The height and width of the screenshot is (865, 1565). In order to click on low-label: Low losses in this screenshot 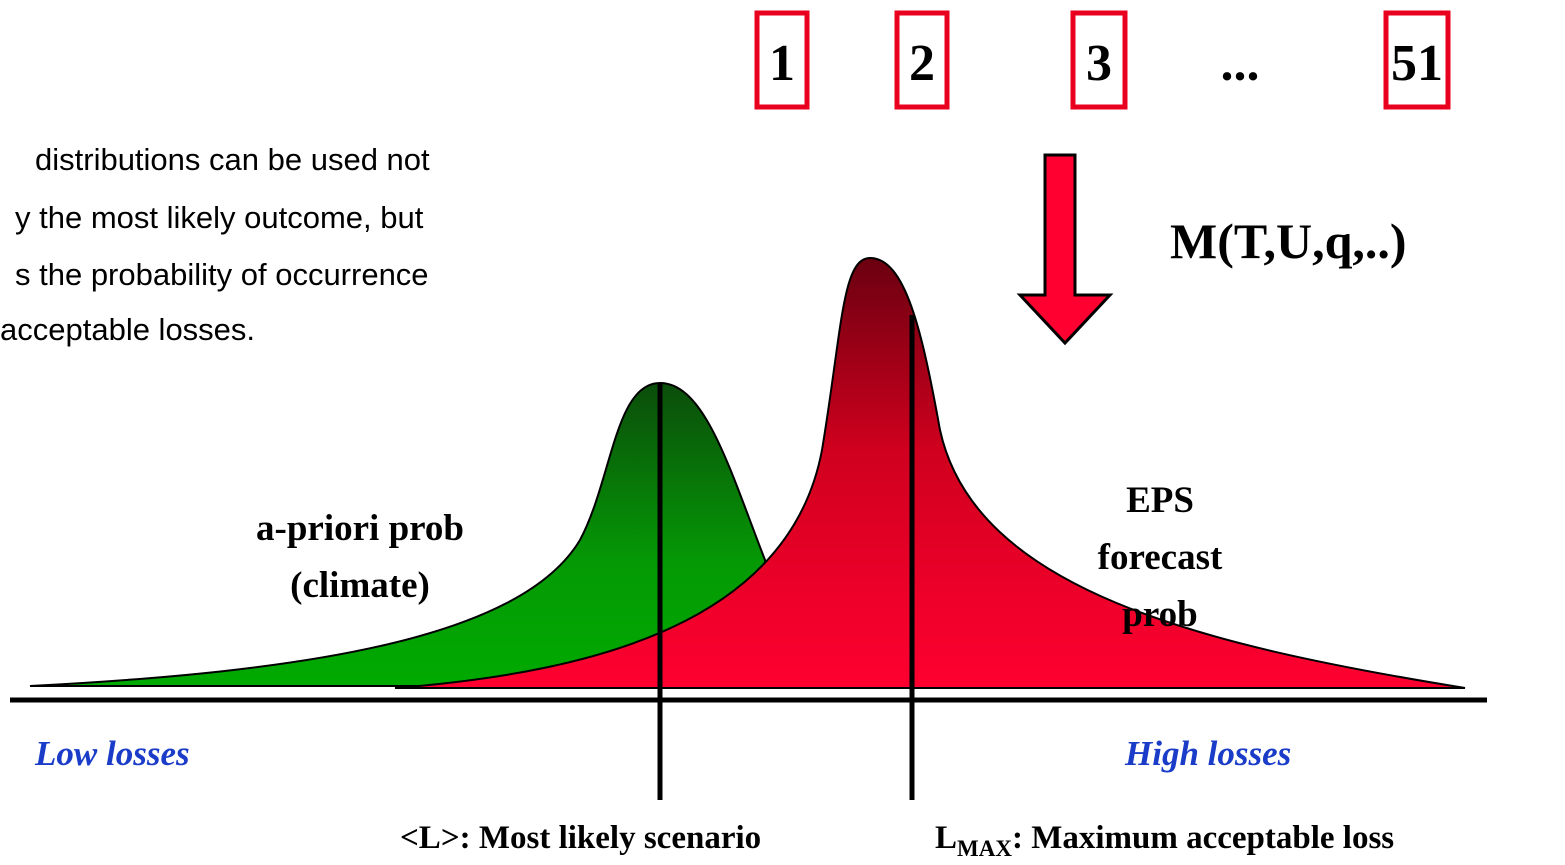, I will do `click(112, 753)`.